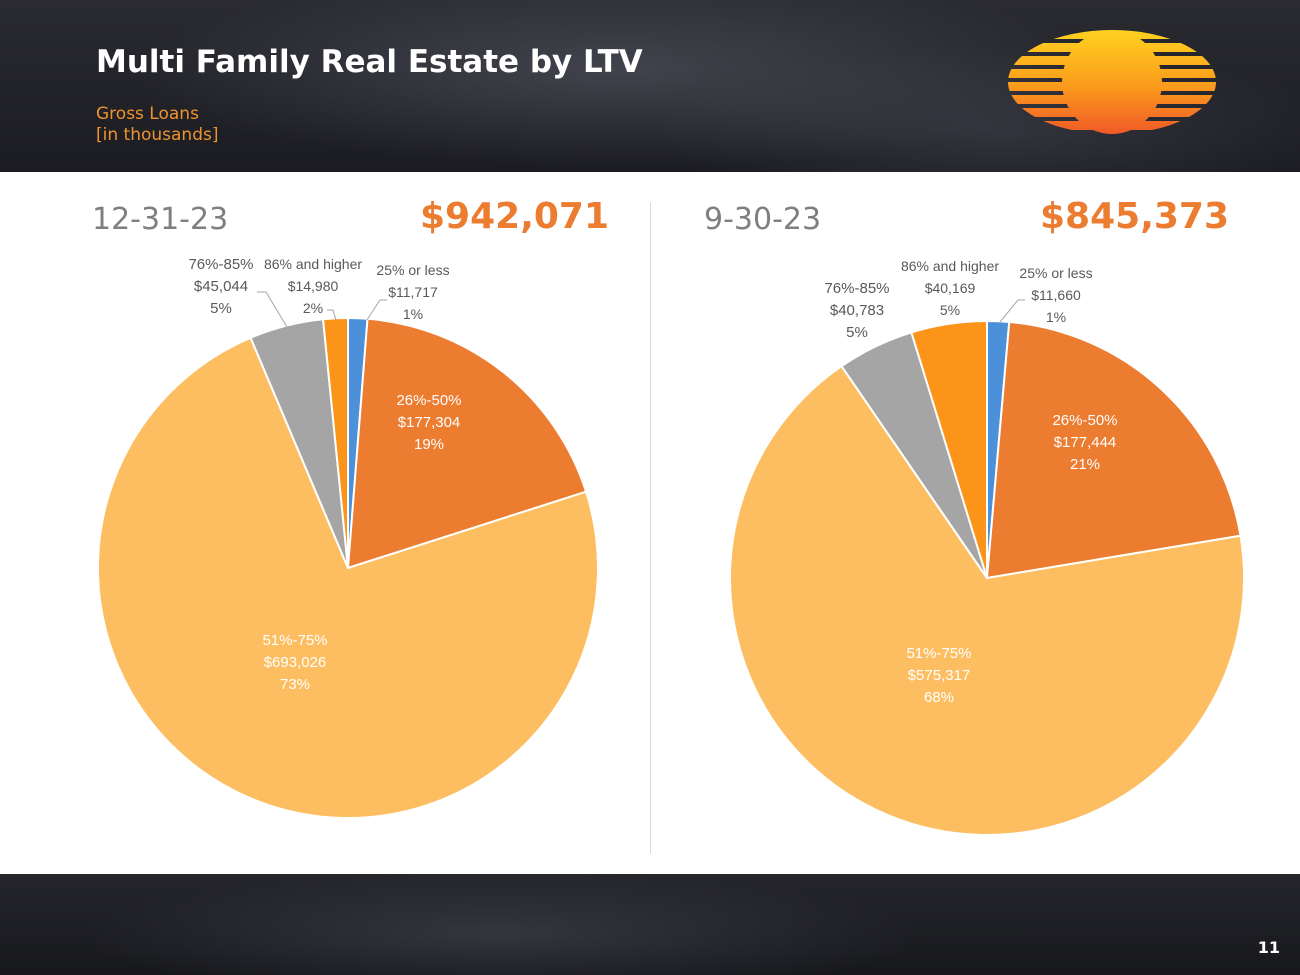 This screenshot has width=1300, height=975. Describe the element at coordinates (939, 675) in the screenshot. I see `slice-value-label-51-75: $575,317` at that location.